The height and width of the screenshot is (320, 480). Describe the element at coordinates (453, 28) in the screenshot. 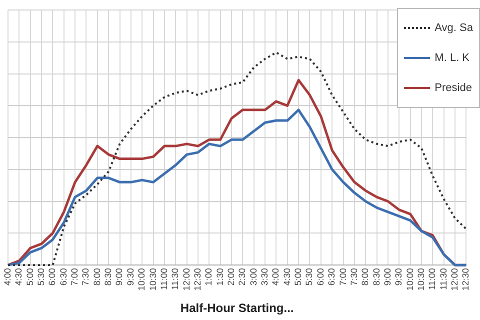

I see `legend-label: Avg. Sa` at that location.